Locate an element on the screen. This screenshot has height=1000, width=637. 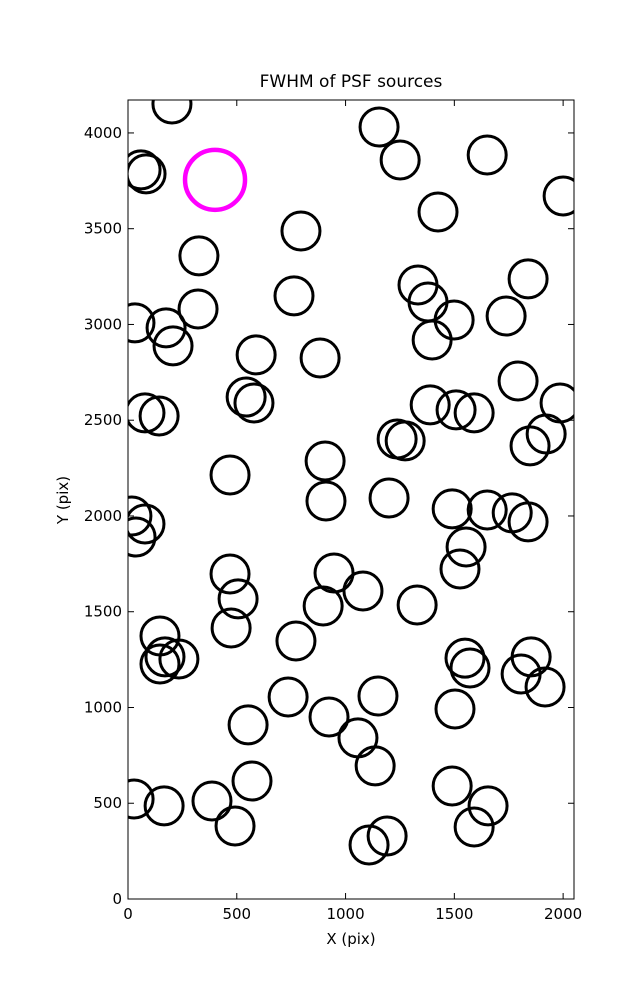
y-tick-label: 2500 is located at coordinates (103, 420).